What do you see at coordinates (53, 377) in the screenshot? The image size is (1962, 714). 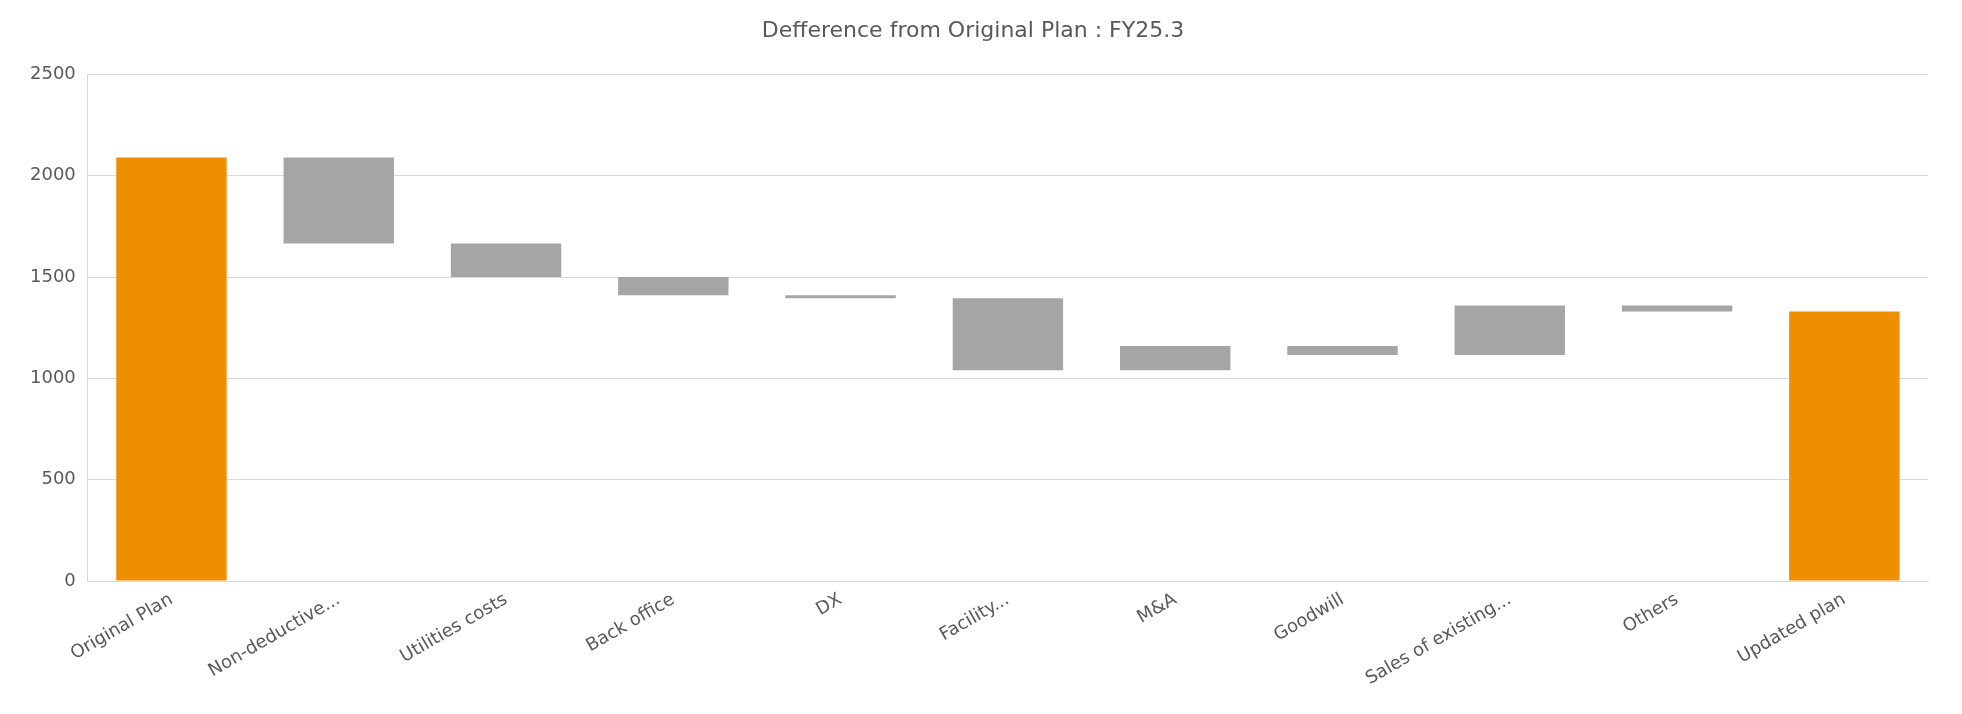 I see `y-tick-label: 1000` at bounding box center [53, 377].